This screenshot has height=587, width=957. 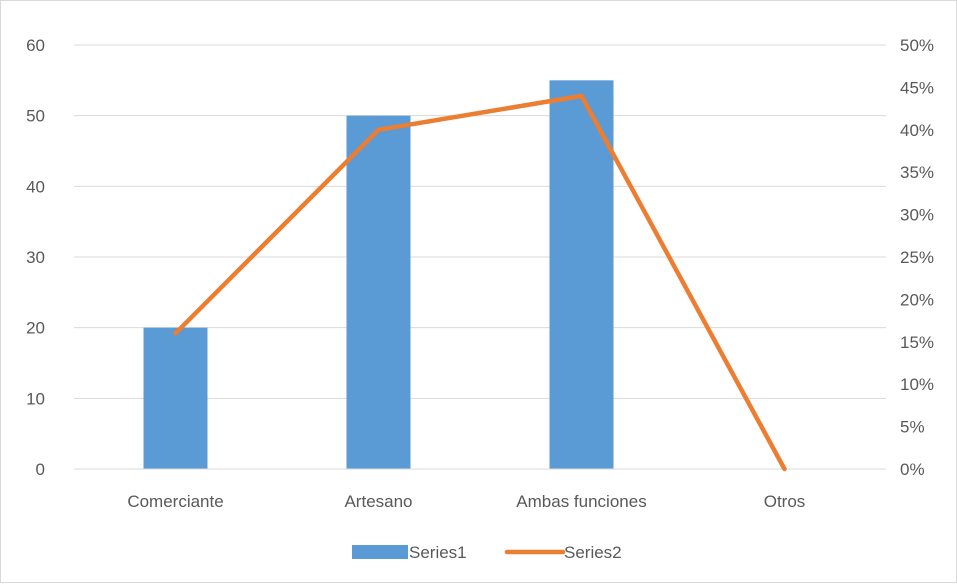 I want to click on secondary-y-tick-label: 50%, so click(x=917, y=45).